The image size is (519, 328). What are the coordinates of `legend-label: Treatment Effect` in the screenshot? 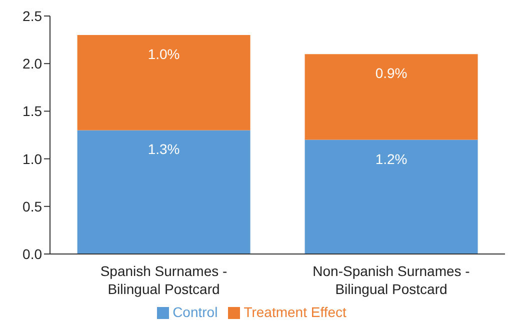 It's located at (295, 312).